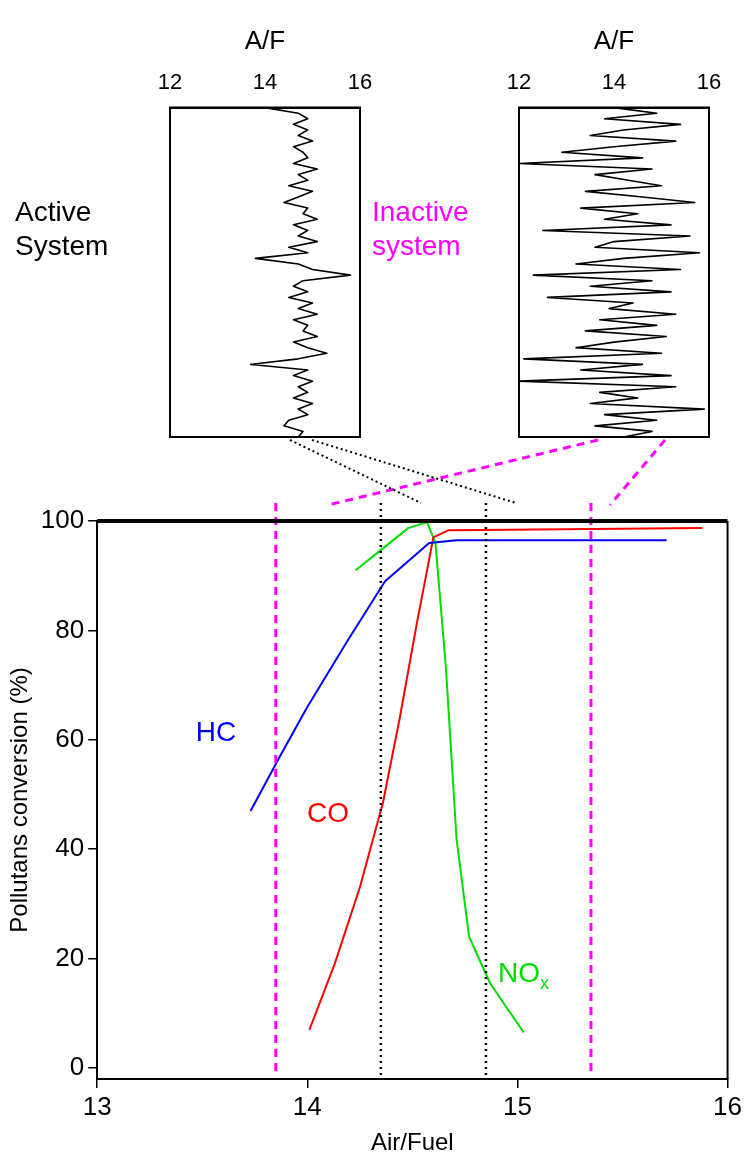 The height and width of the screenshot is (1164, 746). What do you see at coordinates (412, 1142) in the screenshot?
I see `x-axis-title: Air/Fuel` at bounding box center [412, 1142].